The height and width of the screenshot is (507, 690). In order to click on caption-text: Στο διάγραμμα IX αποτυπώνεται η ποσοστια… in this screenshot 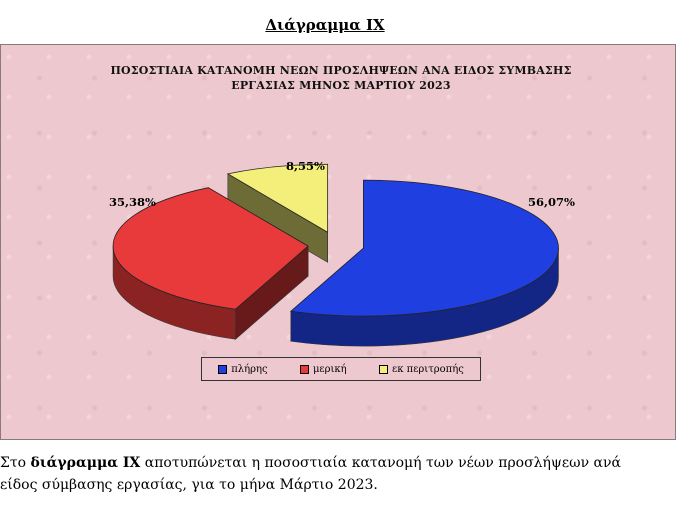, I will do `click(345, 474)`.